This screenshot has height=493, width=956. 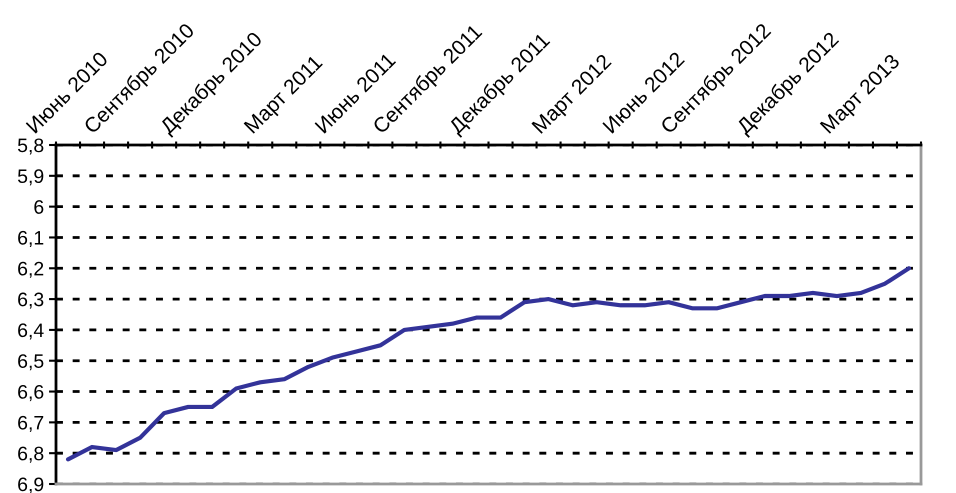 What do you see at coordinates (31, 177) in the screenshot?
I see `y-tick-label: 5,9` at bounding box center [31, 177].